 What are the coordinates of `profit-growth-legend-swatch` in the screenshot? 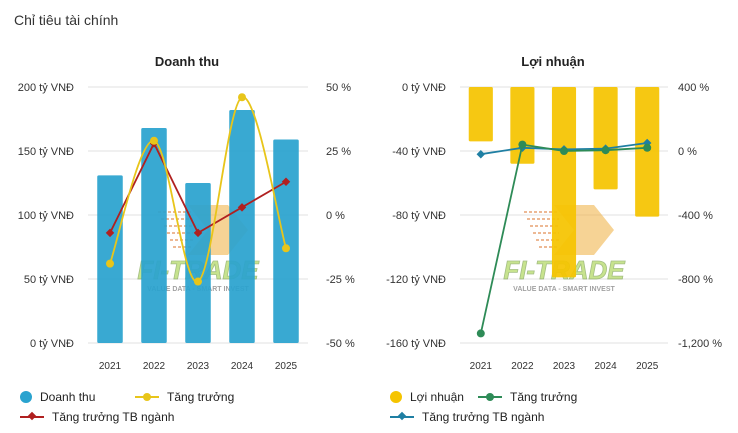 It's located at (490, 397).